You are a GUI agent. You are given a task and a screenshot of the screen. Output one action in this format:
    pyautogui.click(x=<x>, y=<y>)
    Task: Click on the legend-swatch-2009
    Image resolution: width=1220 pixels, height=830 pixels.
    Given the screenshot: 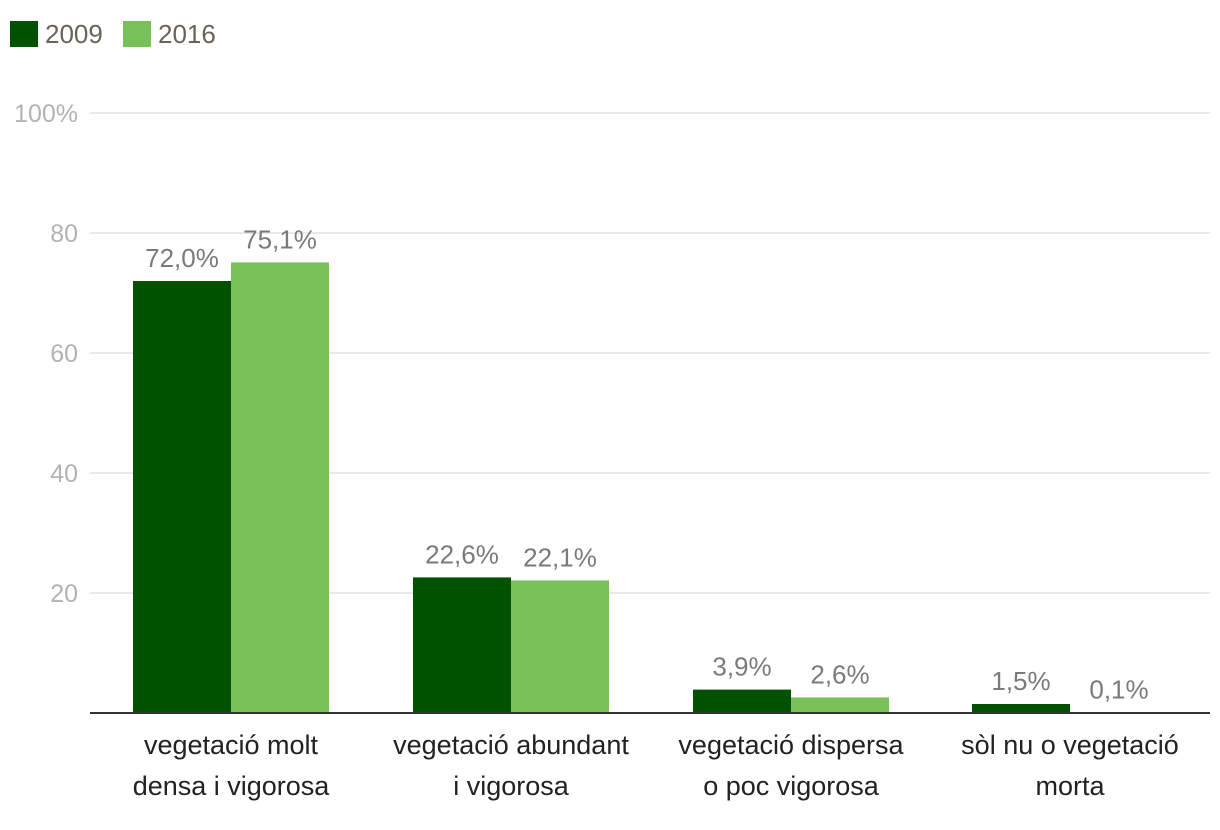 What is the action you would take?
    pyautogui.click(x=24, y=34)
    